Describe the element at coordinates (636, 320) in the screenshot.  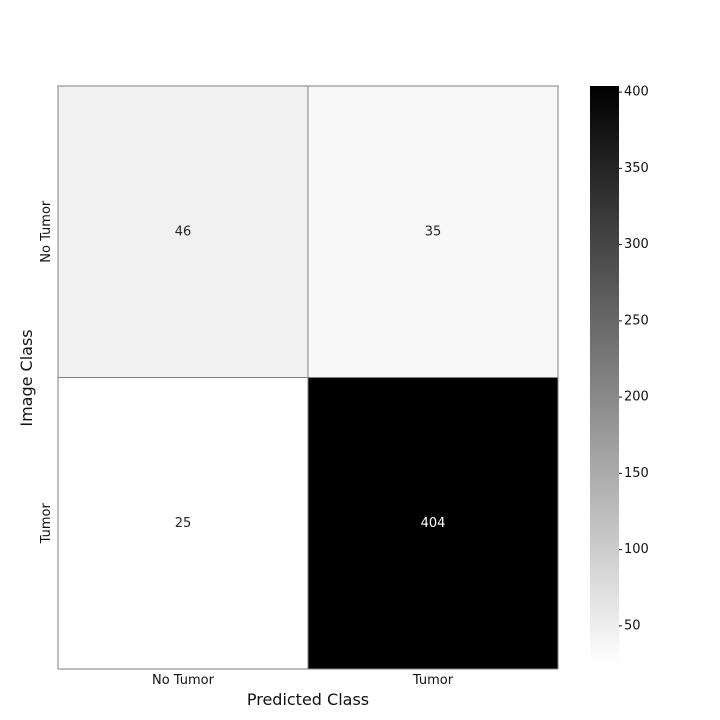
I see `colorbar-tick-label: 250` at that location.